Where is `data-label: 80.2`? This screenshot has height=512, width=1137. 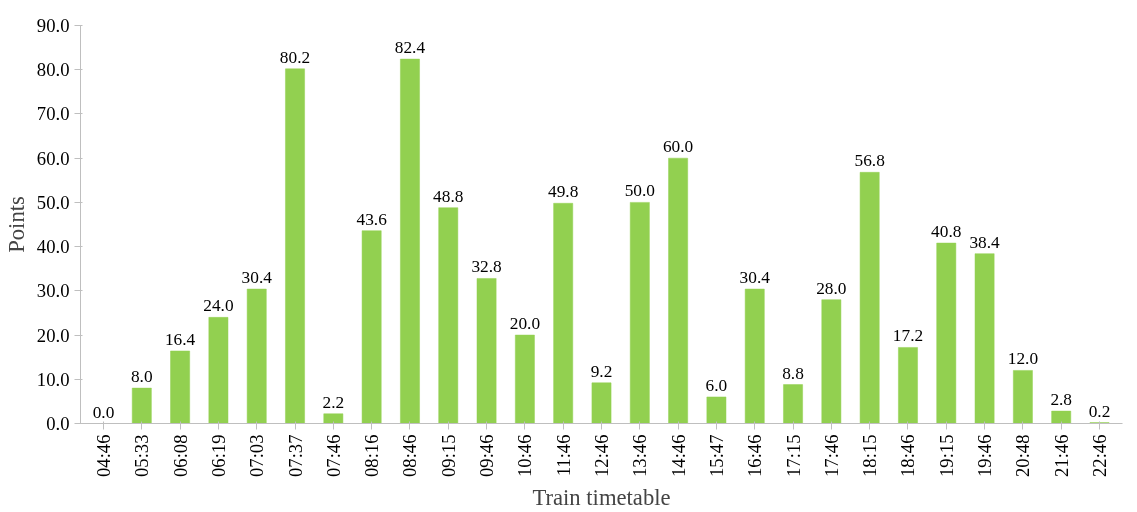
data-label: 80.2 is located at coordinates (295, 57).